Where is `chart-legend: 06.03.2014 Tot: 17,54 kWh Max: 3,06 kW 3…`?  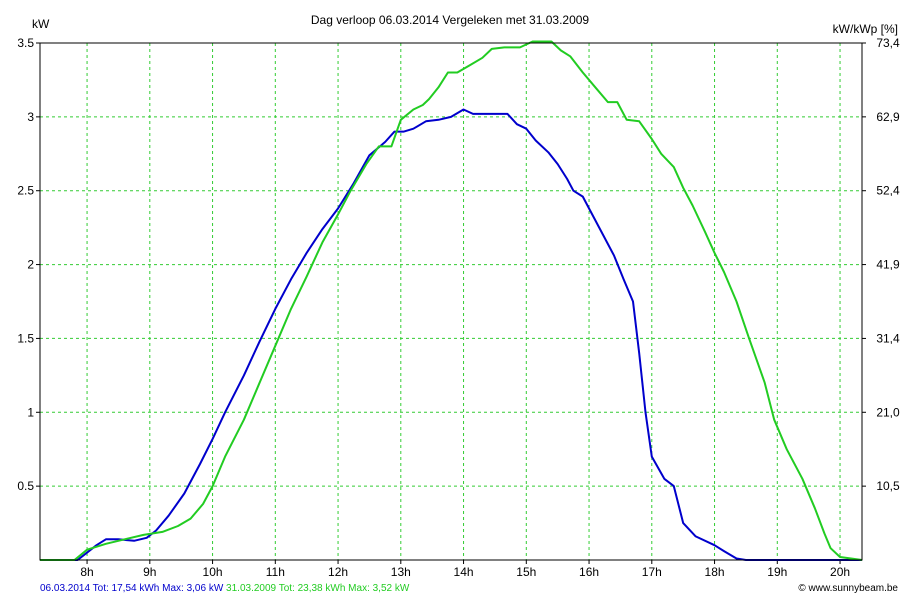 chart-legend: 06.03.2014 Tot: 17,54 kWh Max: 3,06 kW 3… is located at coordinates (224, 588).